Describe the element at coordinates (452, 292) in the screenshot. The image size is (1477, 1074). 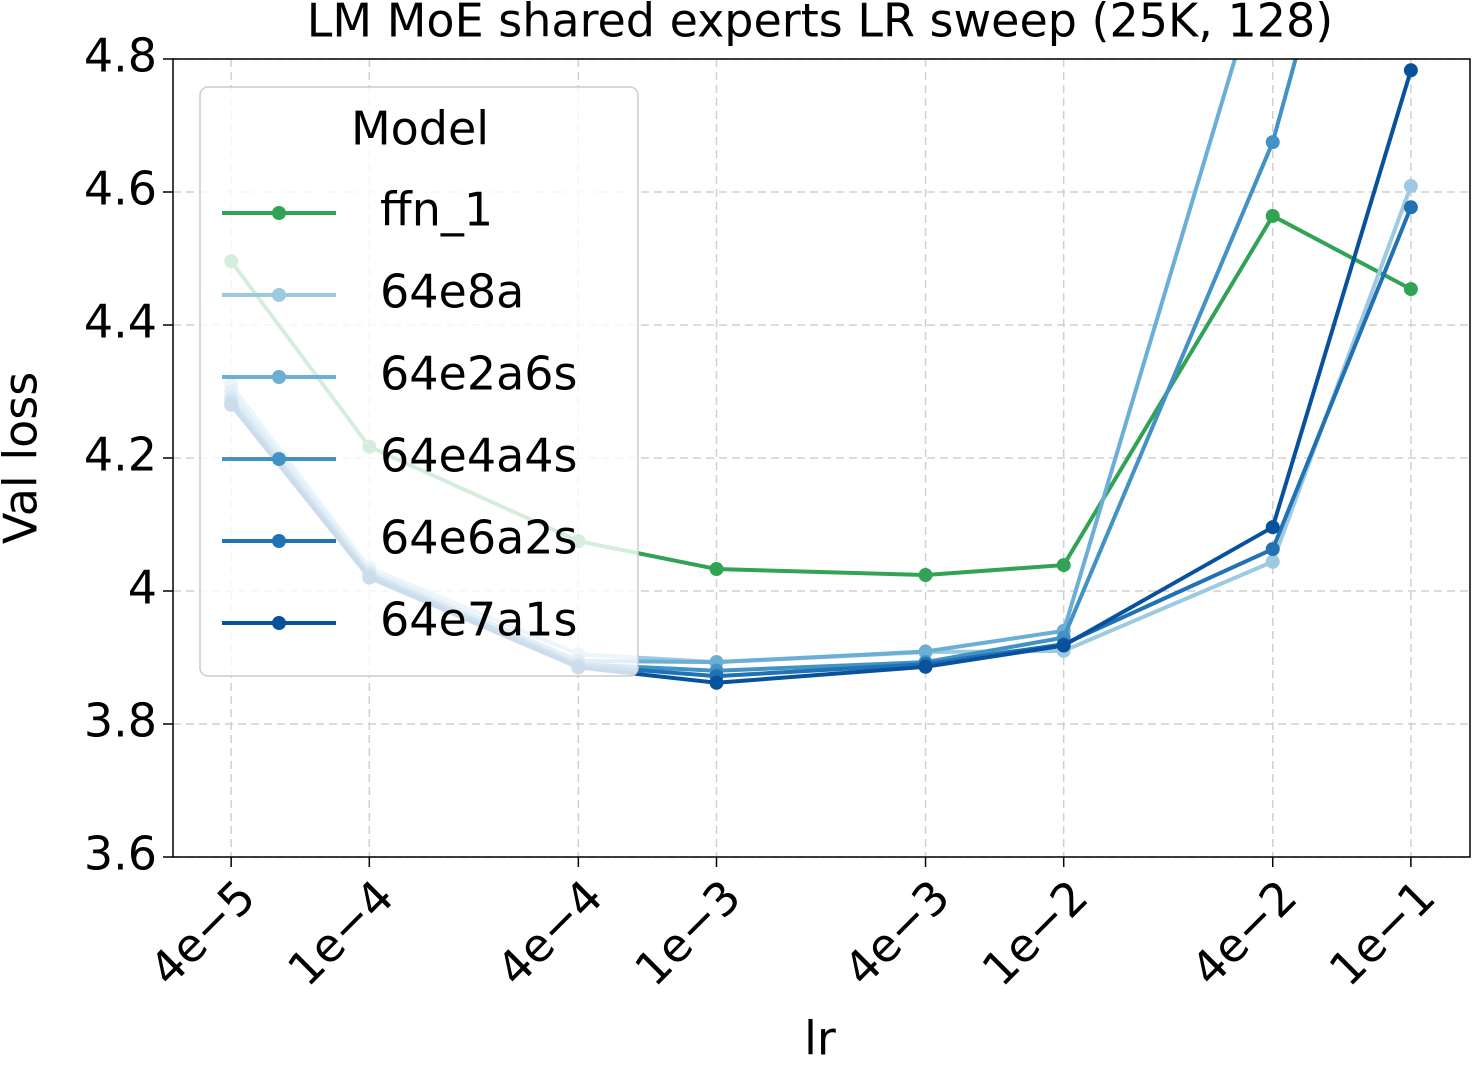
I see `legend-label: 64e8a` at that location.